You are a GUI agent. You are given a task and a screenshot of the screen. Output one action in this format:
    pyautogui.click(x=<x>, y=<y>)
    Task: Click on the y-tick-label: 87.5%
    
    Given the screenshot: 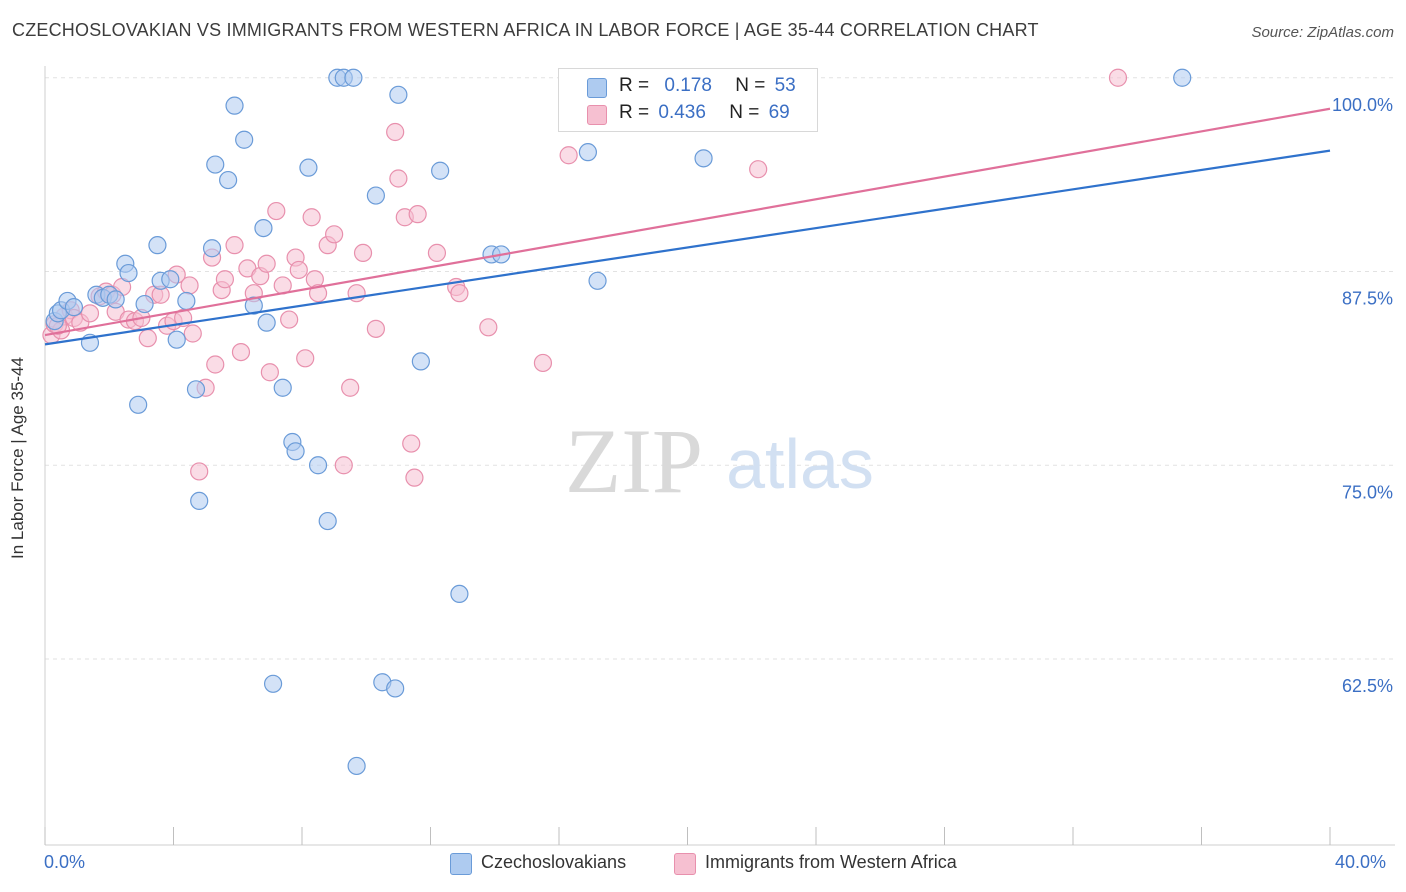 What is the action you would take?
    pyautogui.click(x=1367, y=299)
    